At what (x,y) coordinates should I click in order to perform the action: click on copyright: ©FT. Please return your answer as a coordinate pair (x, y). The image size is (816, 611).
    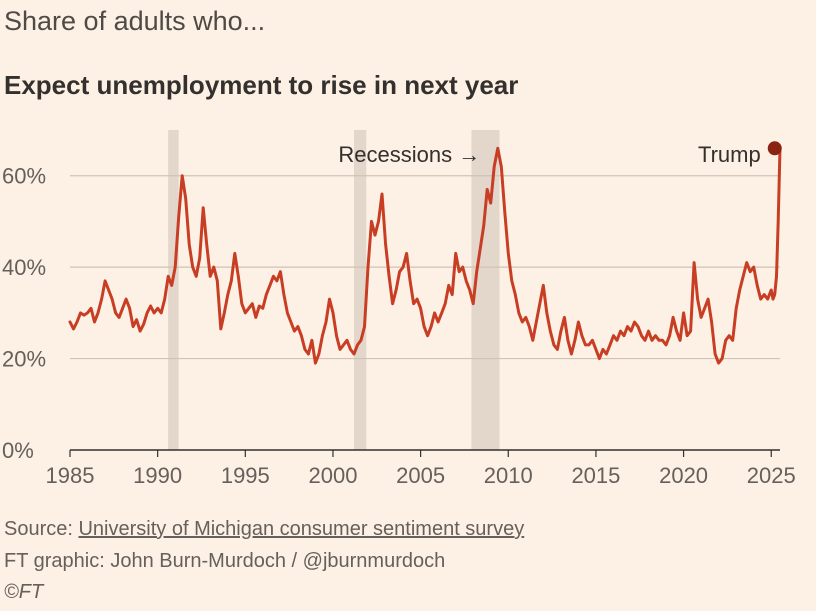
    Looking at the image, I should click on (24, 592).